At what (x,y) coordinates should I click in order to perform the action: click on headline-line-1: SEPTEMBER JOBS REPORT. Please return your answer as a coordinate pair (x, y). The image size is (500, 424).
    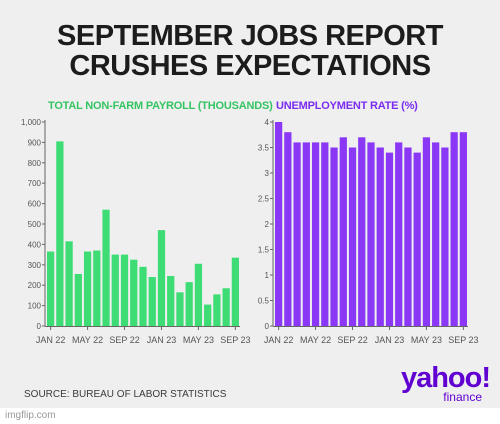
    Looking at the image, I should click on (250, 36).